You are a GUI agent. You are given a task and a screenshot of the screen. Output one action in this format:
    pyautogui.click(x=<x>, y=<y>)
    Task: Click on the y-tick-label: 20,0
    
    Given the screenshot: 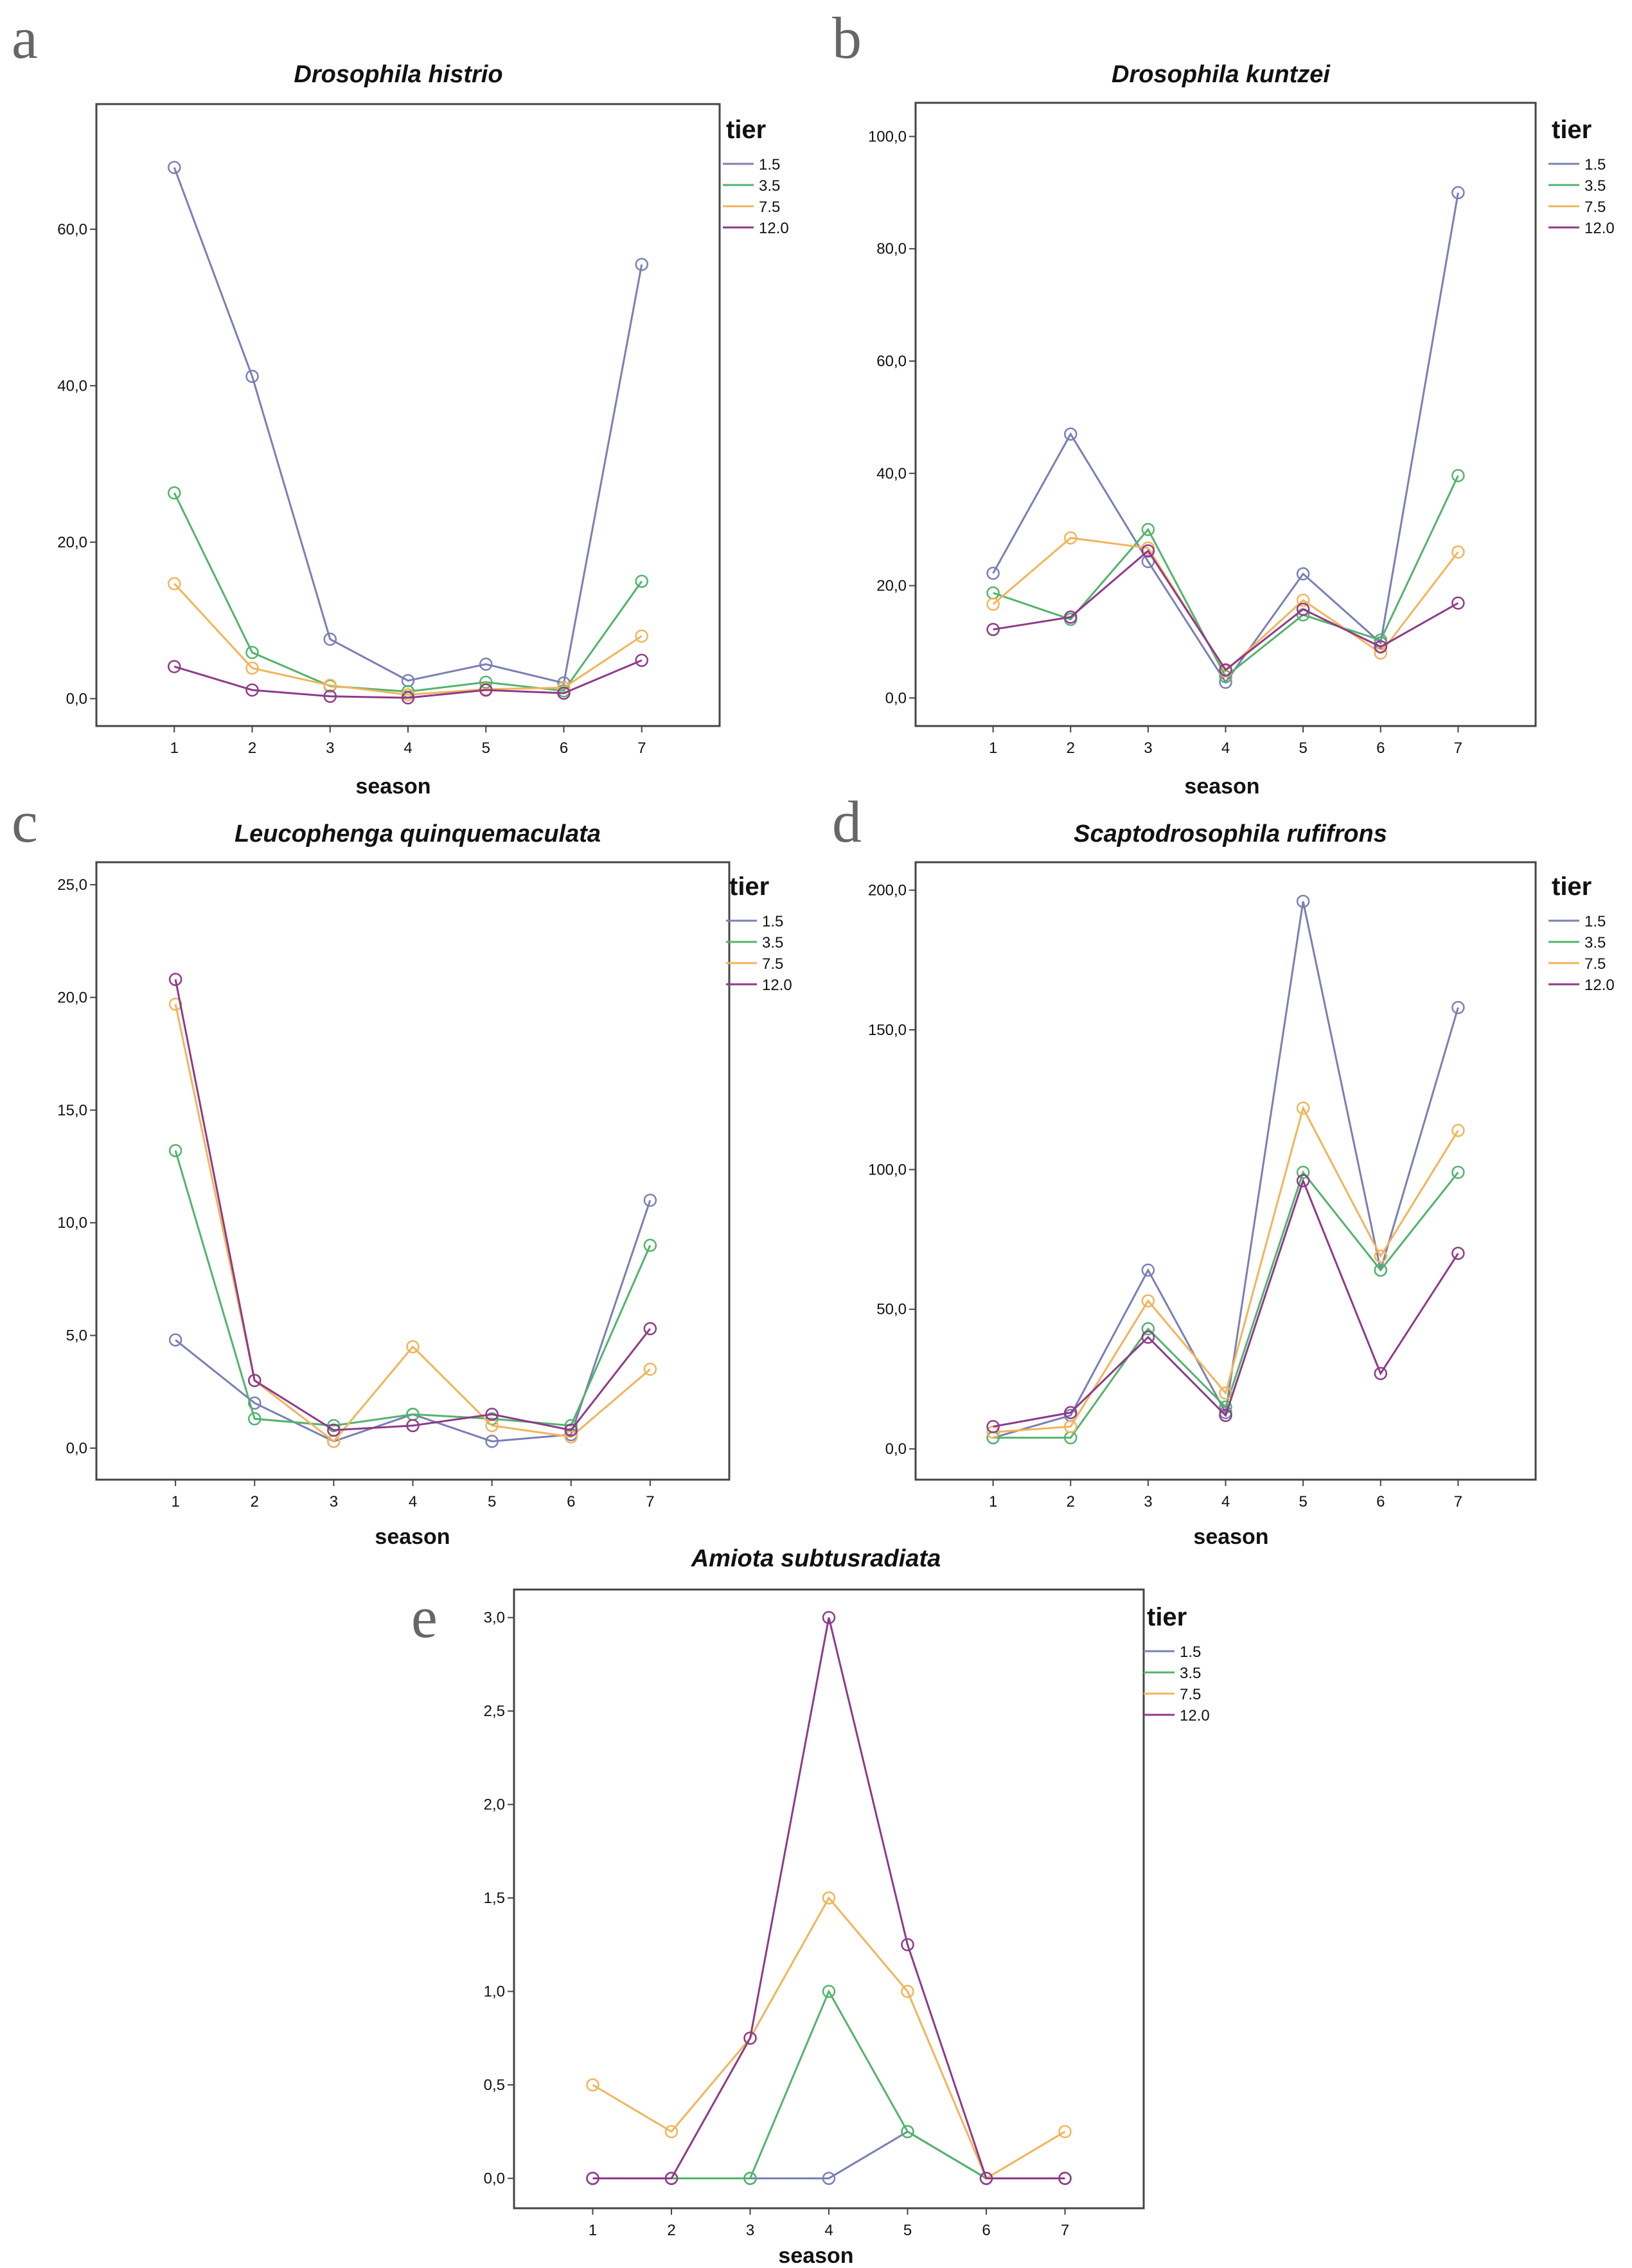 What is the action you would take?
    pyautogui.click(x=72, y=997)
    